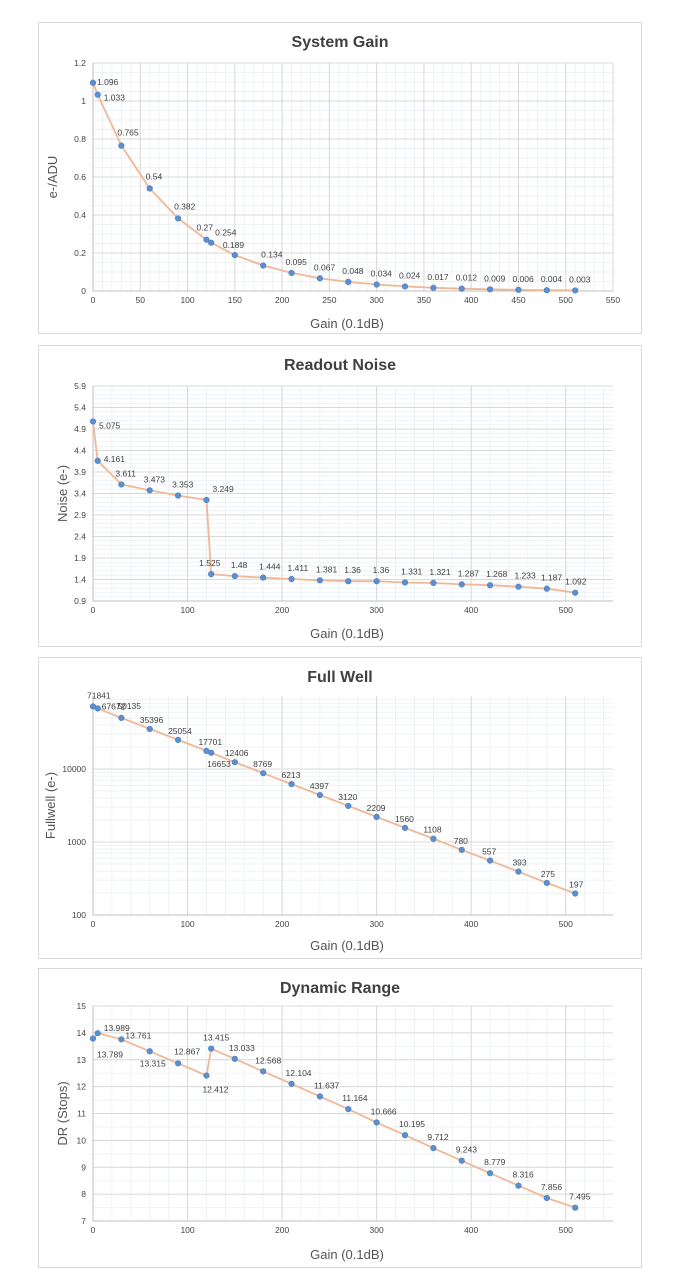 The height and width of the screenshot is (1280, 681). What do you see at coordinates (467, 278) in the screenshot?
I see `data-label: 0.012` at bounding box center [467, 278].